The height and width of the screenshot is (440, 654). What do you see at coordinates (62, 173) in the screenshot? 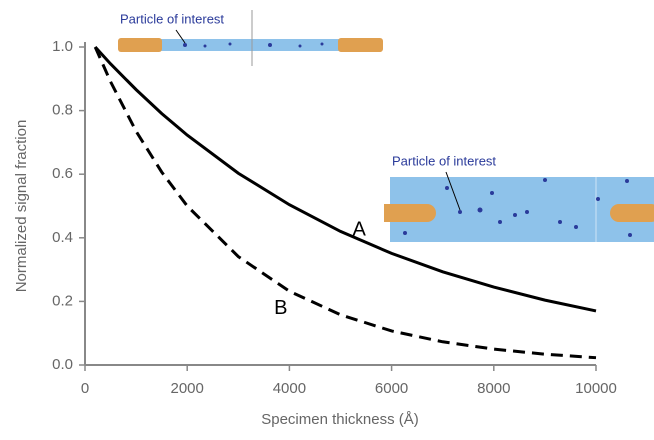
I see `y-tick-label: 0.6` at bounding box center [62, 173].